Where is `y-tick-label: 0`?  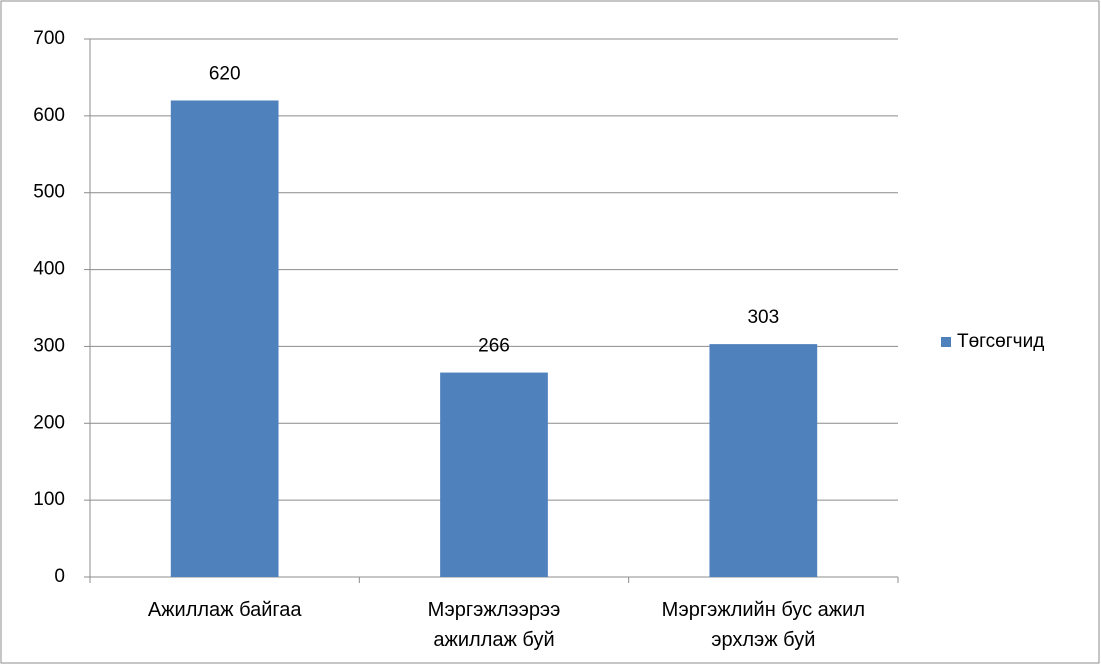 y-tick-label: 0 is located at coordinates (59, 576).